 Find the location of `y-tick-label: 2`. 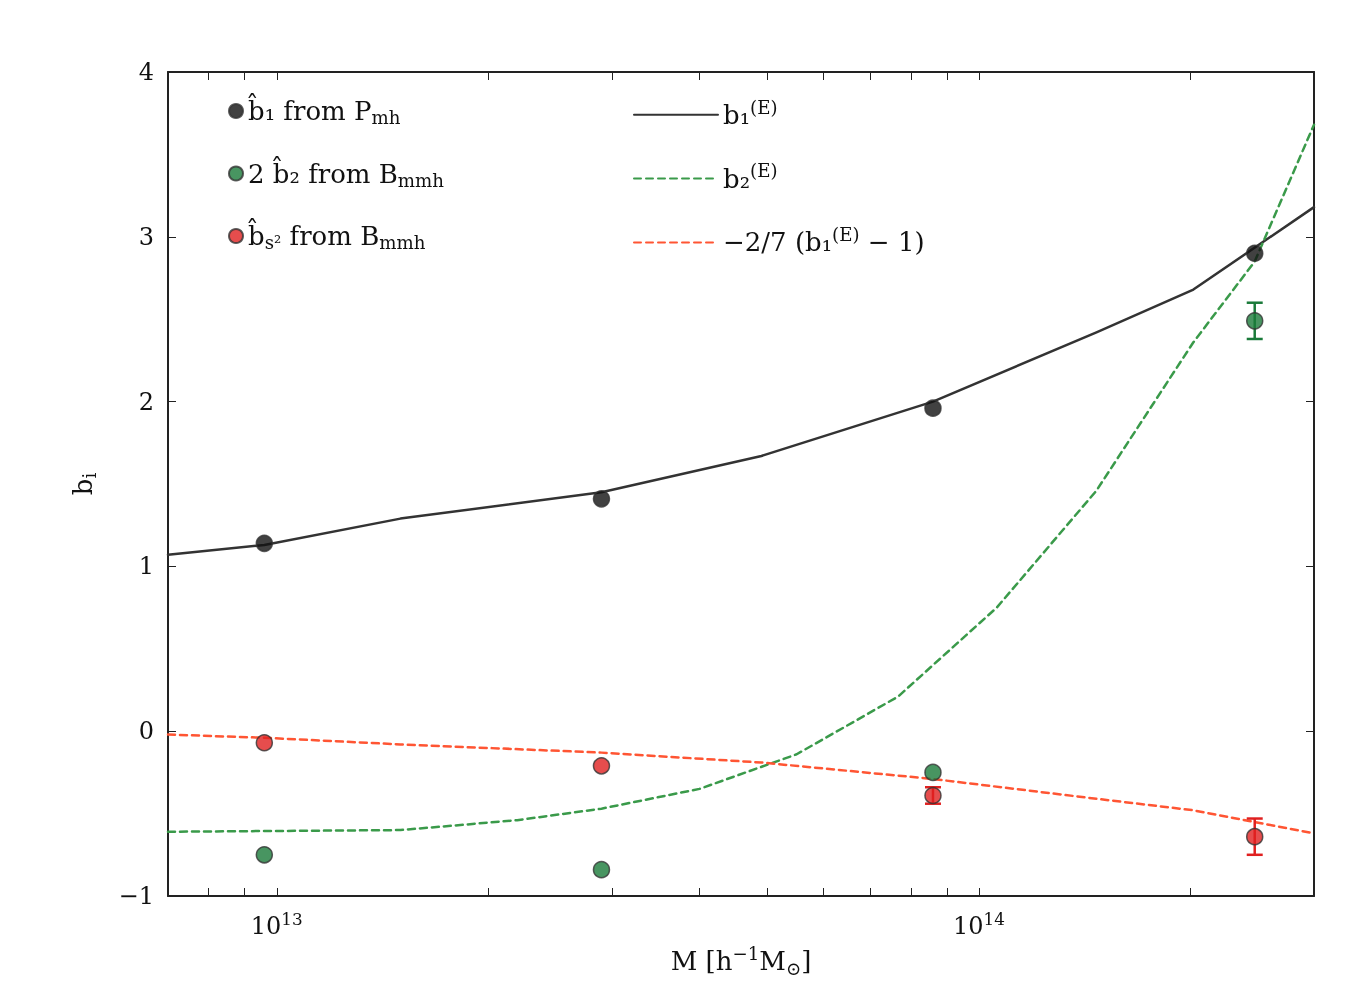

y-tick-label: 2 is located at coordinates (146, 401).